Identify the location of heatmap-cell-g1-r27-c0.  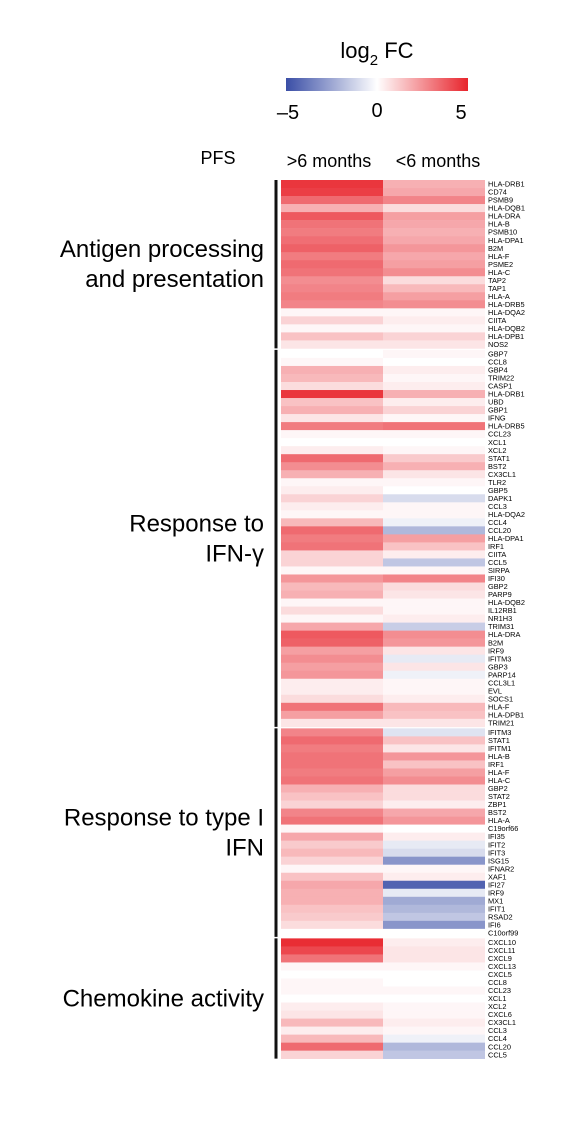
(332, 570).